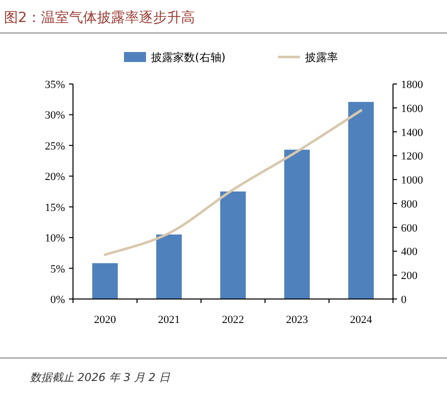 Image resolution: width=447 pixels, height=395 pixels. Describe the element at coordinates (321, 57) in the screenshot. I see `legend-label: 披露率` at that location.